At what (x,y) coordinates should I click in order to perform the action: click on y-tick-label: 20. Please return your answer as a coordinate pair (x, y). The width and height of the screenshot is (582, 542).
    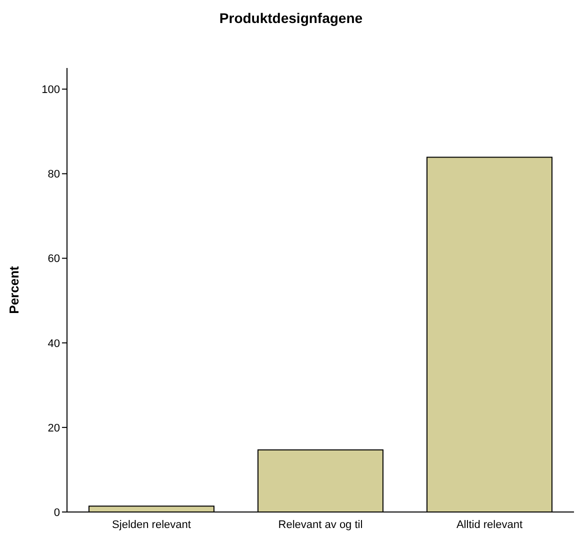
    Looking at the image, I should click on (54, 428).